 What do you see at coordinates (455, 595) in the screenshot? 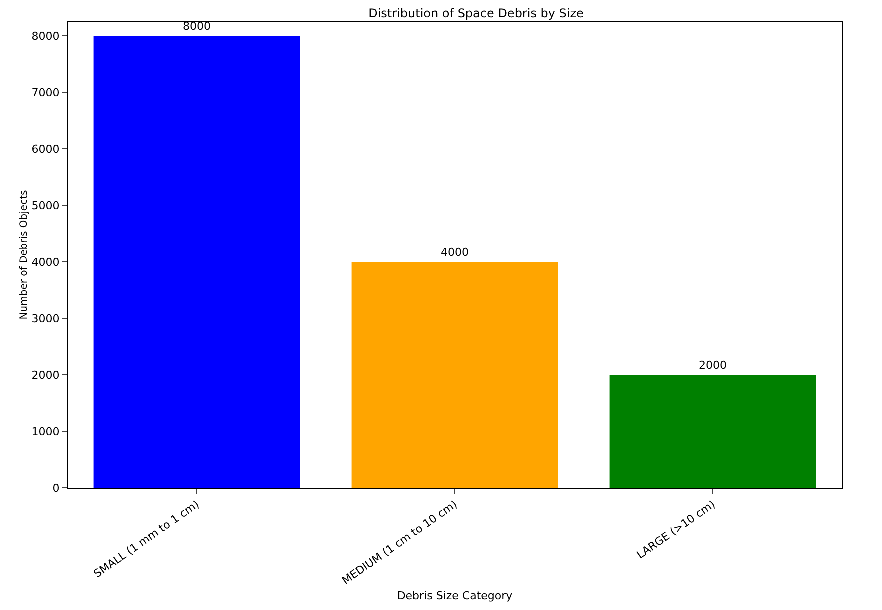
I see `x-axis-title: Debris Size Category` at bounding box center [455, 595].